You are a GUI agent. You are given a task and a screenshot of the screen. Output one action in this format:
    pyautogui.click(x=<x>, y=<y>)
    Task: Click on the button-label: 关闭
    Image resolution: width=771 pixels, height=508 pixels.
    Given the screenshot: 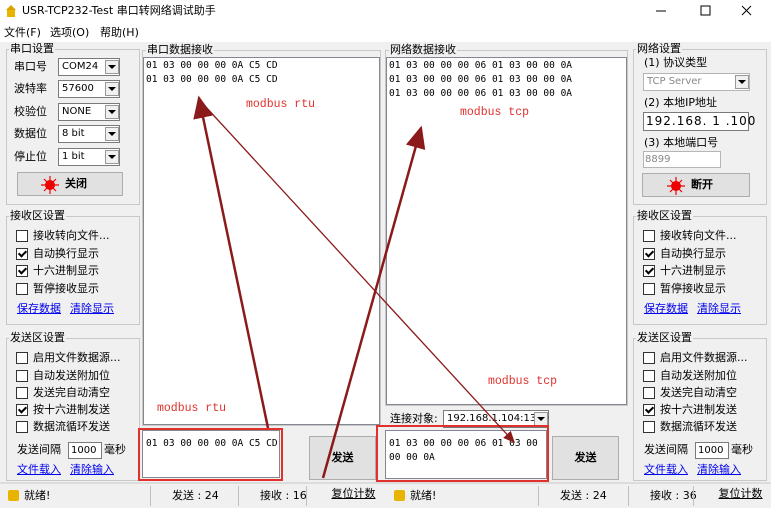 What is the action you would take?
    pyautogui.click(x=76, y=183)
    